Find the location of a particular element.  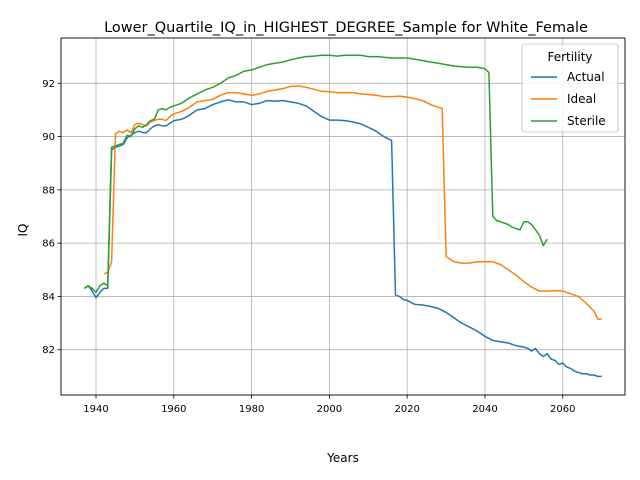

legend-label-ideal: Ideal is located at coordinates (581, 99).